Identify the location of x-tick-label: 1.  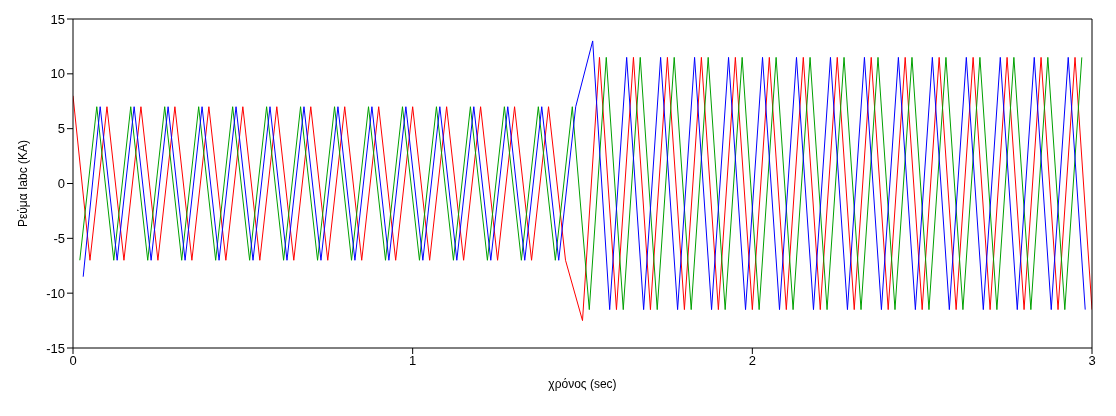
(413, 361).